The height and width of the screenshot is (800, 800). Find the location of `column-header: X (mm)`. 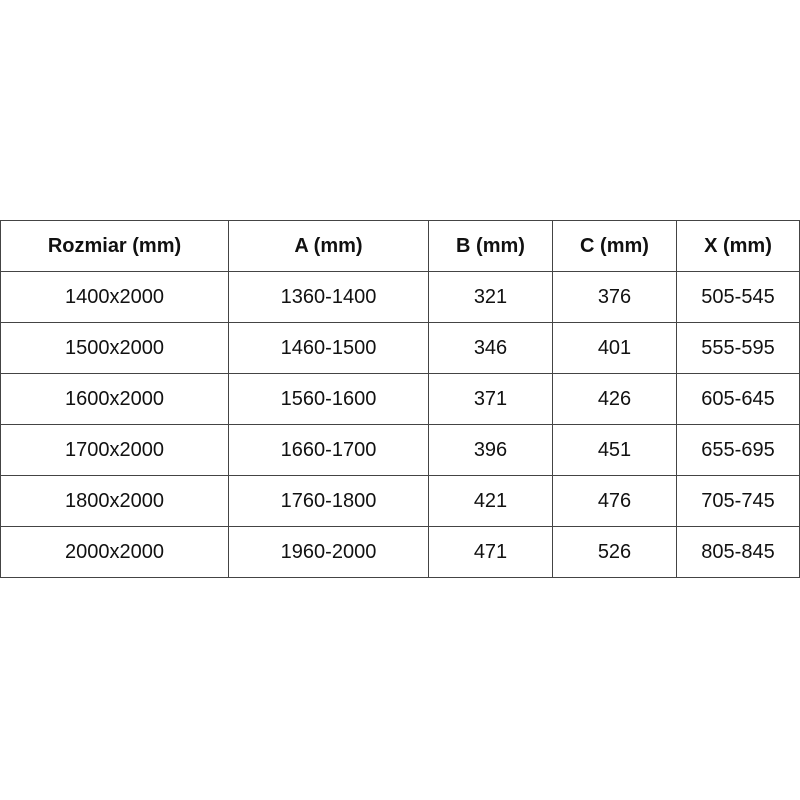

column-header: X (mm) is located at coordinates (738, 246).